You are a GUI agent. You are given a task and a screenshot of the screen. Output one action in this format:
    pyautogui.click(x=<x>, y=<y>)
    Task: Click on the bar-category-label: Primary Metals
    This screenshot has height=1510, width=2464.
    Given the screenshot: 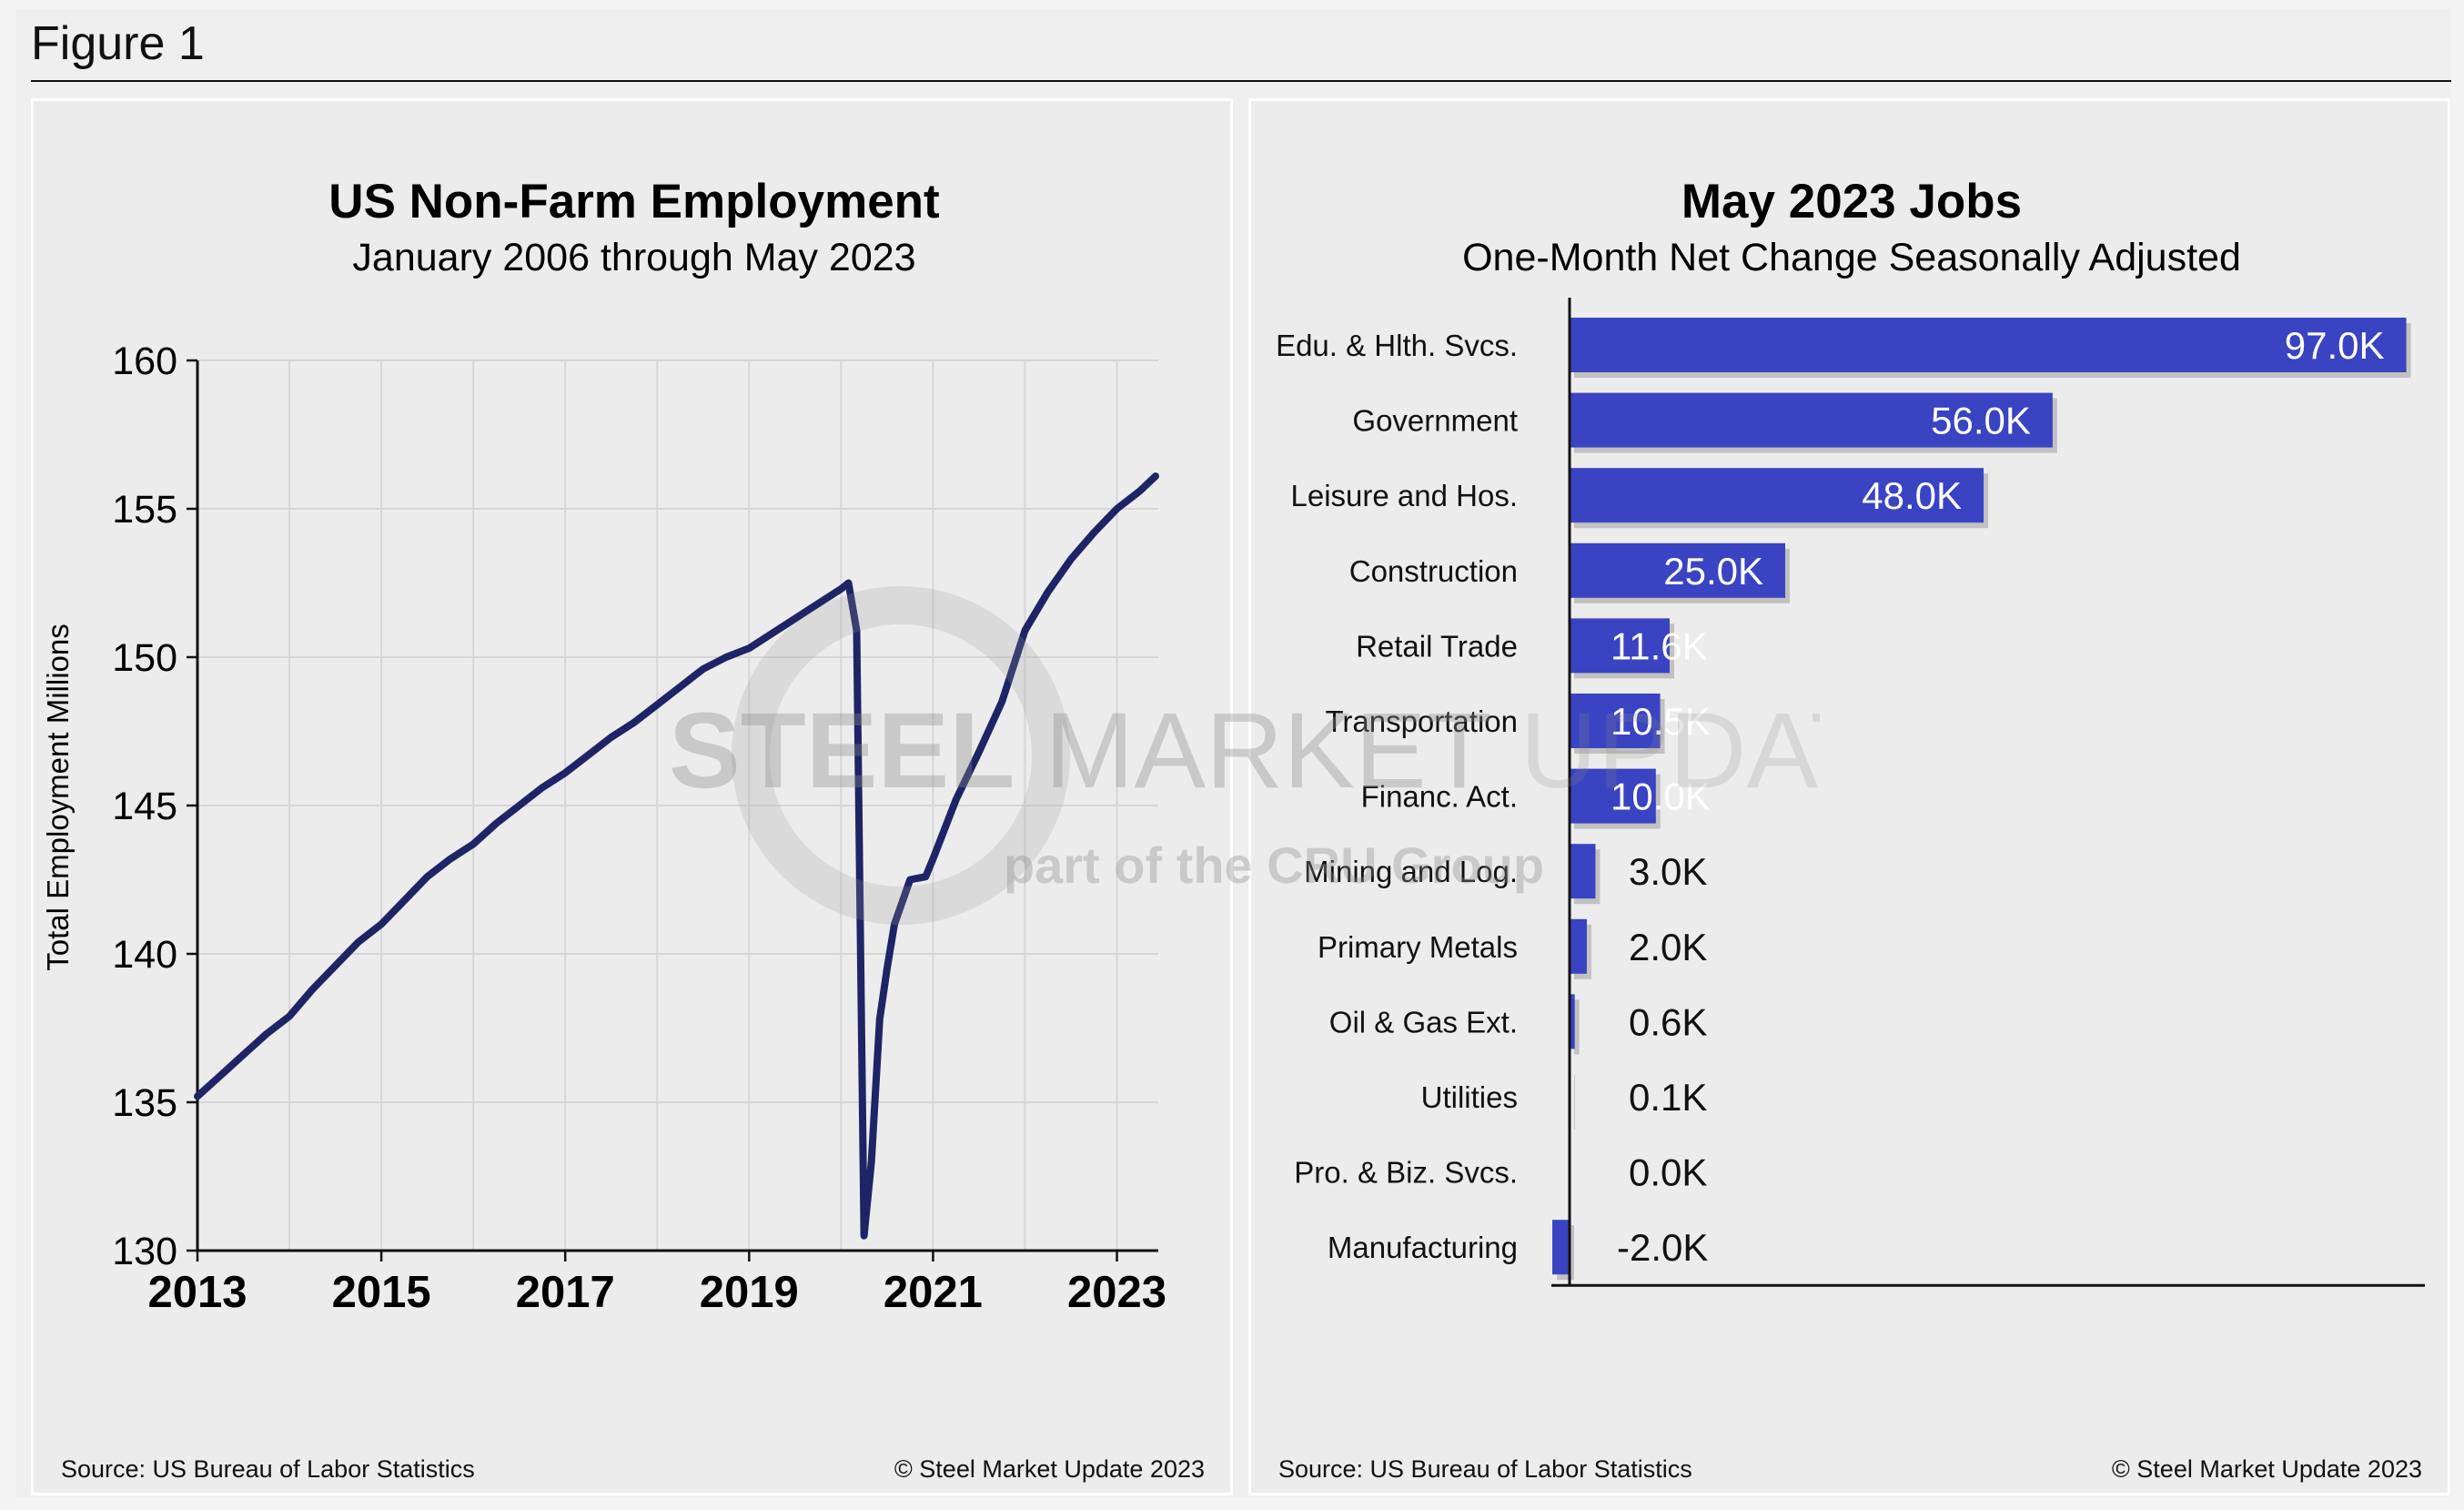 What is the action you would take?
    pyautogui.click(x=1418, y=947)
    